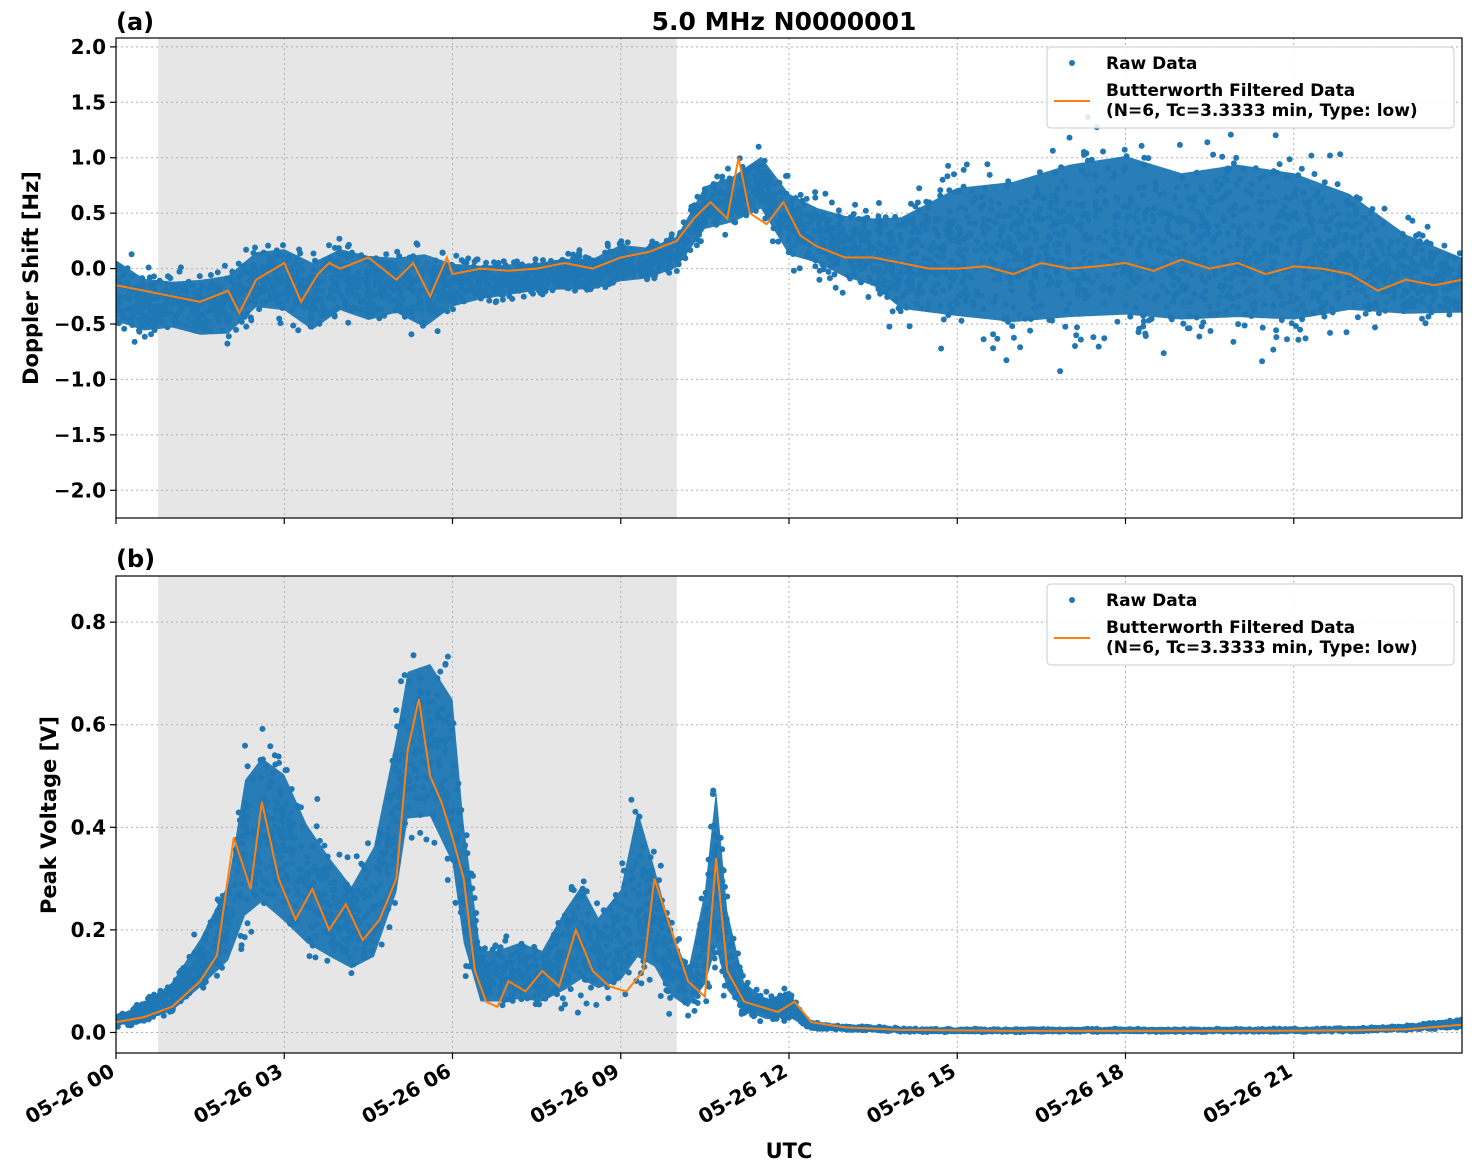 This screenshot has height=1172, width=1472. What do you see at coordinates (784, 21) in the screenshot?
I see `figure-title: 5.0 MHz N0000001` at bounding box center [784, 21].